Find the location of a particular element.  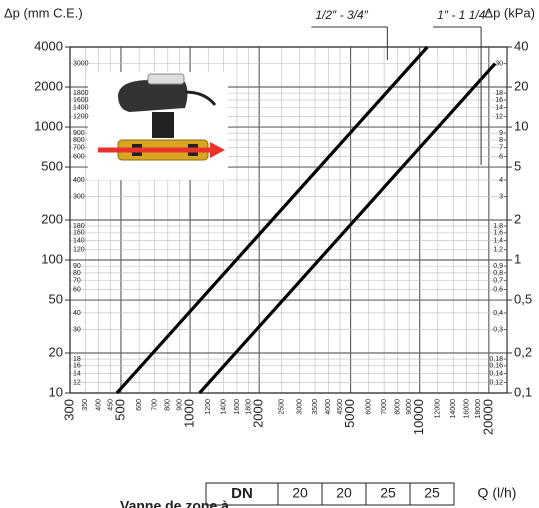

y-tick-label-minor: 180 is located at coordinates (79, 226).